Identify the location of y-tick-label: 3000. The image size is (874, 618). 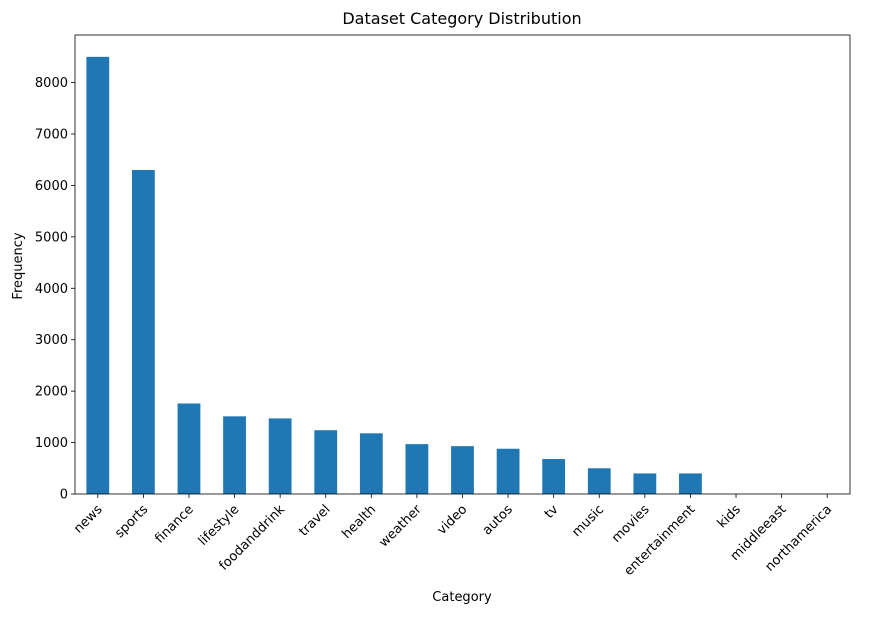
(51, 340).